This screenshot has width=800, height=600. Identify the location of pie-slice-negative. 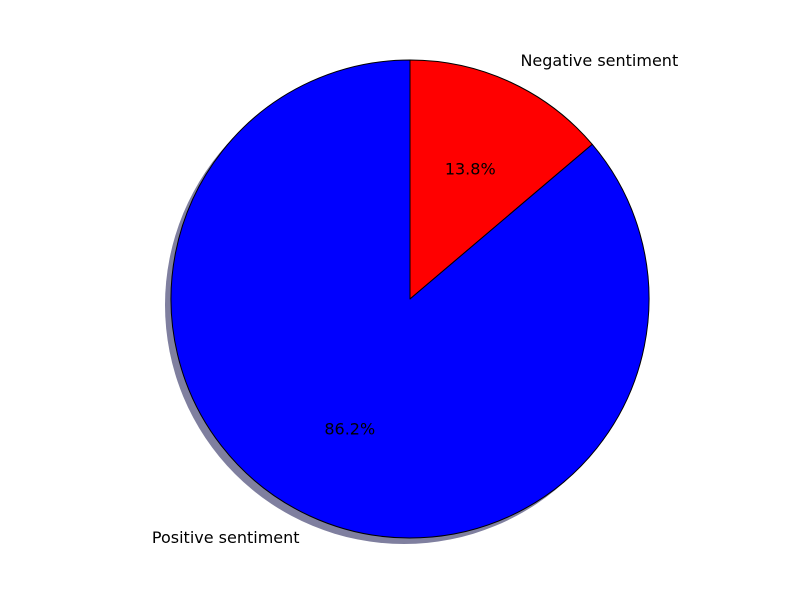
(501, 179).